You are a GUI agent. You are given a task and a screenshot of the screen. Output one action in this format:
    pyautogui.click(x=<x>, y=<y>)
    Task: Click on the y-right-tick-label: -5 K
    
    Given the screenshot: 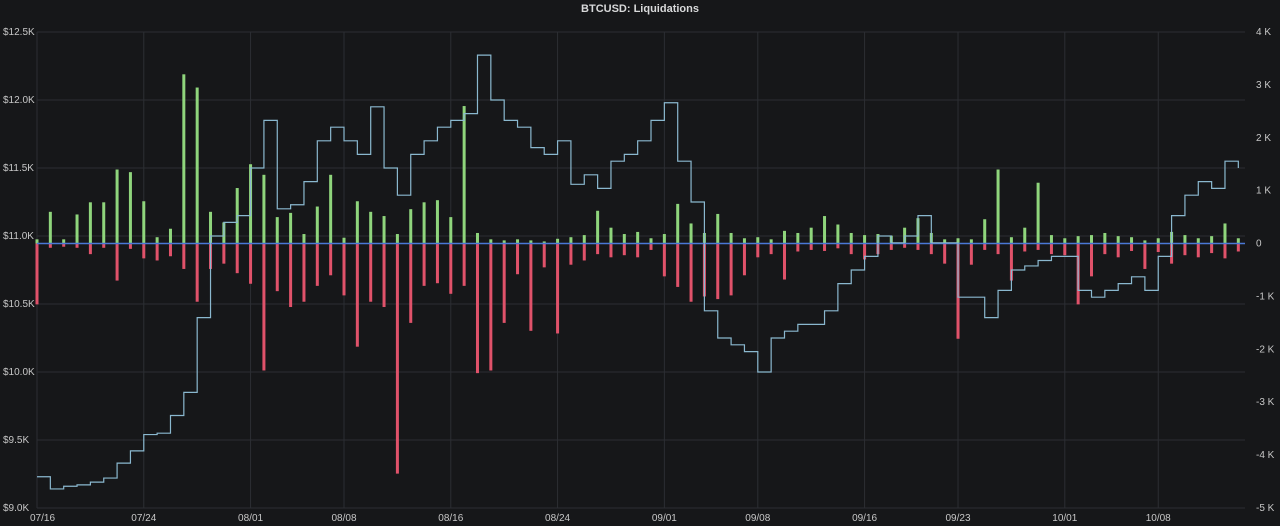 What is the action you would take?
    pyautogui.click(x=1265, y=508)
    